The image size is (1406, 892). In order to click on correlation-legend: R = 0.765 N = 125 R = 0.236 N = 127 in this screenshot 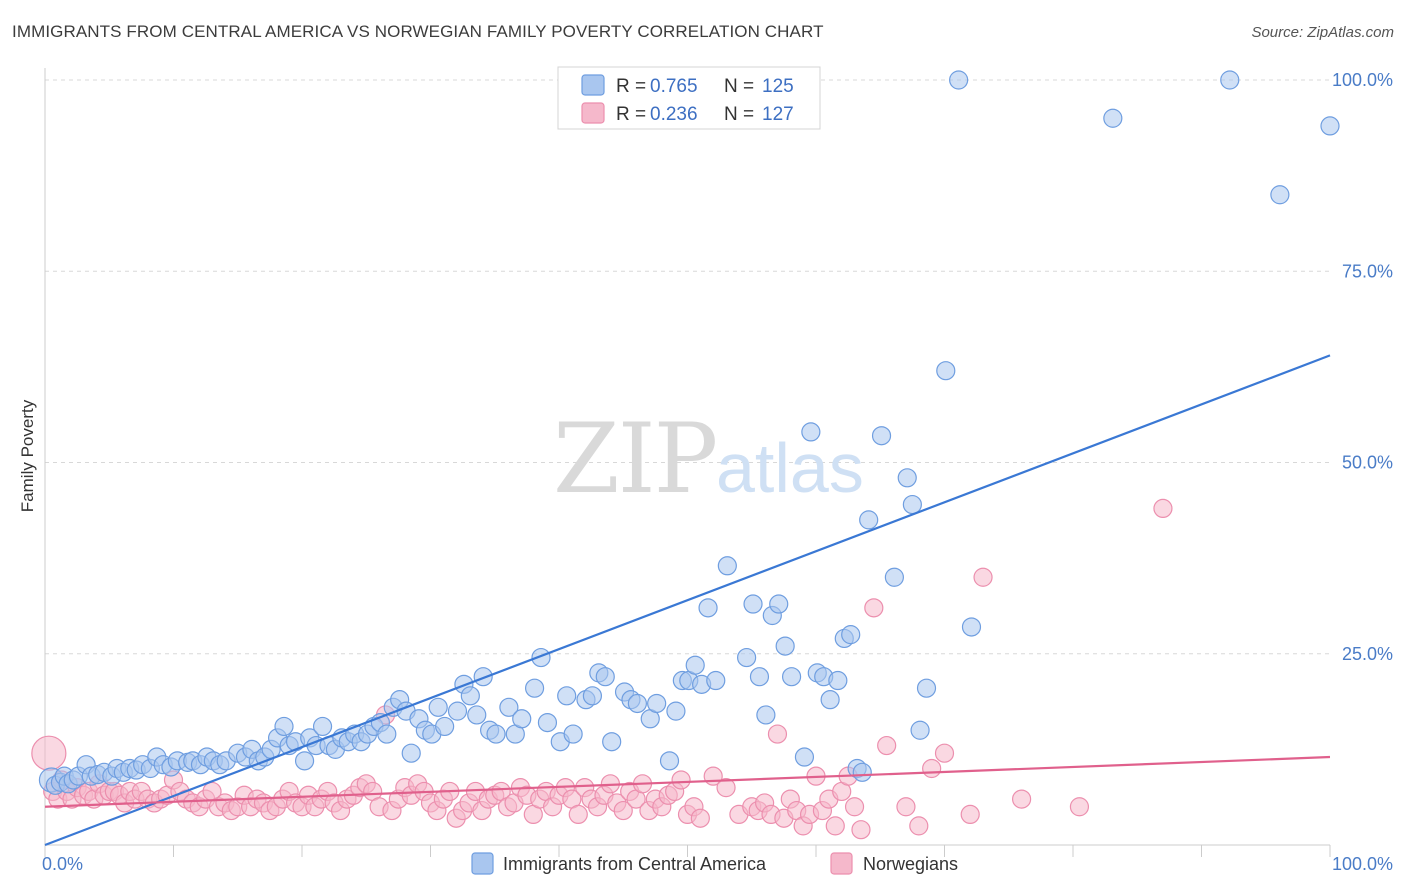, I will do `click(689, 98)`.